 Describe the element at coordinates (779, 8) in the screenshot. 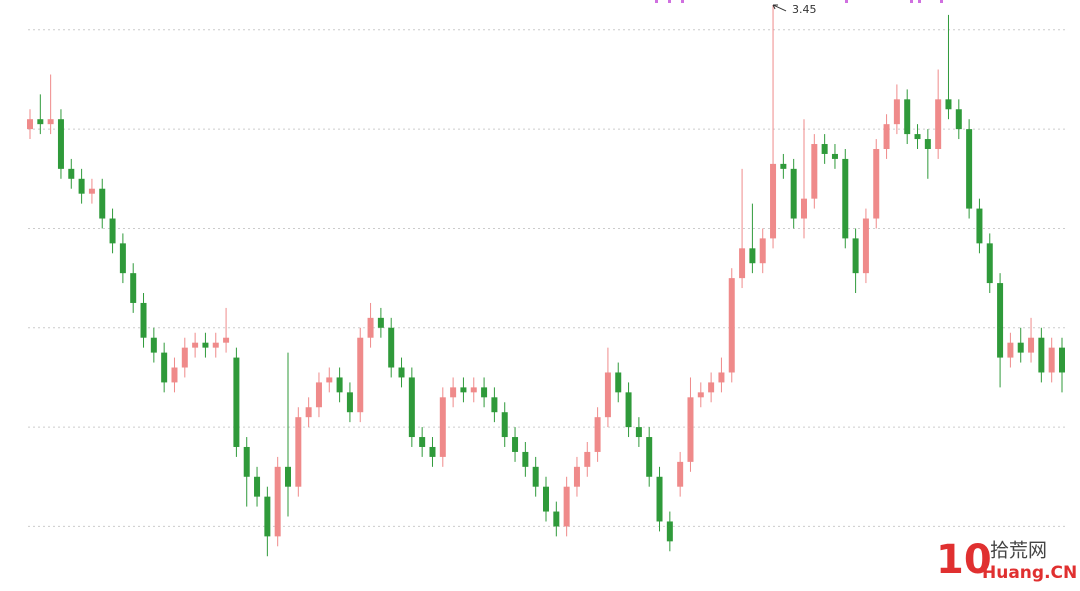

I see `high-arrow` at that location.